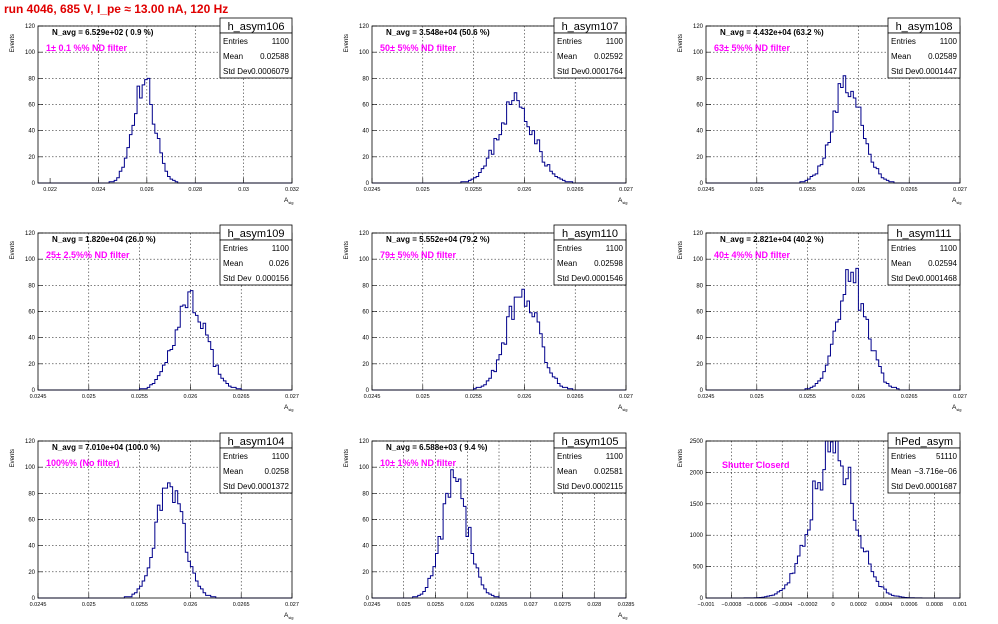 This screenshot has width=998, height=624. Describe the element at coordinates (99, 190) in the screenshot. I see `x-tick-label: 0.024` at that location.